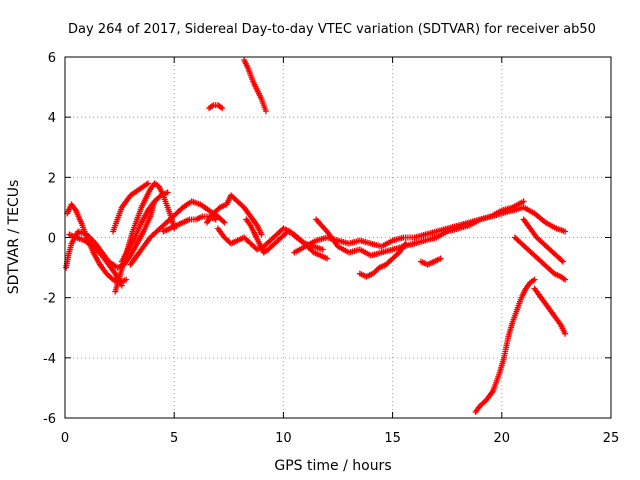  What do you see at coordinates (392, 438) in the screenshot?
I see `x-tick-label: 15` at bounding box center [392, 438].